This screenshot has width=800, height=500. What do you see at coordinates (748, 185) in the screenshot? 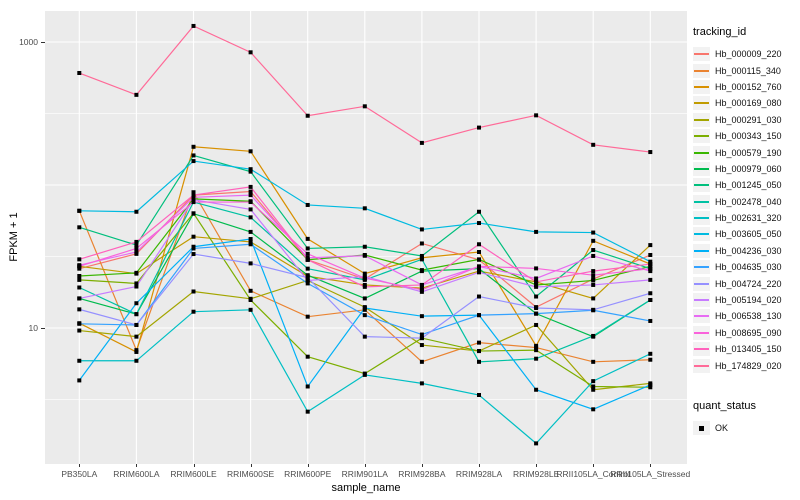
I see `legend-item-label: Hb_001245_050` at bounding box center [748, 185].